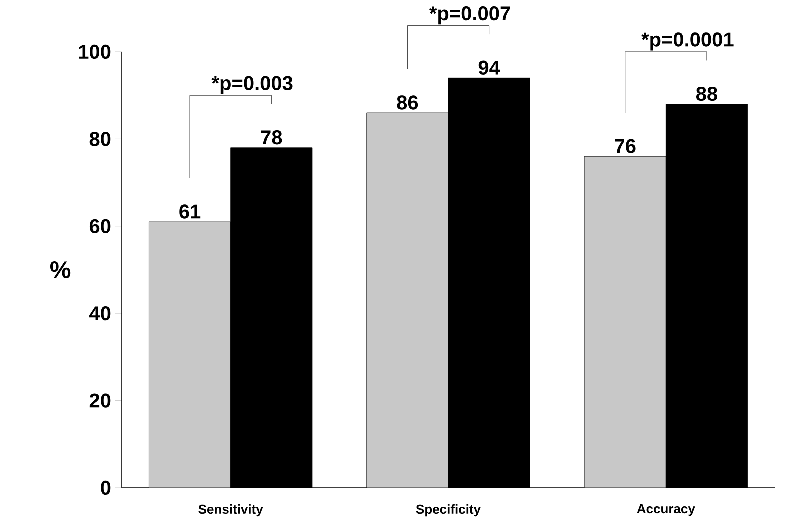 Image resolution: width=798 pixels, height=532 pixels. Describe the element at coordinates (252, 85) in the screenshot. I see `annotation: *p=0.003` at that location.